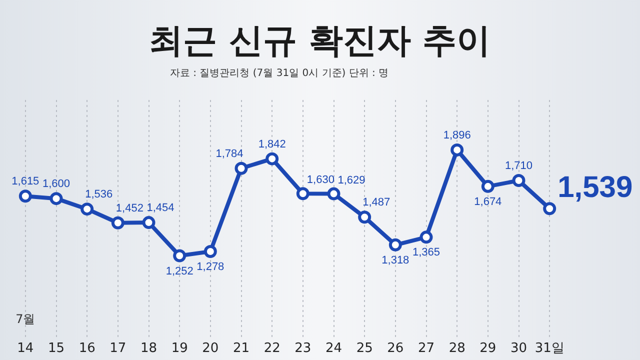 The height and width of the screenshot is (360, 640). I want to click on x-tick-label: 15, so click(56, 348).